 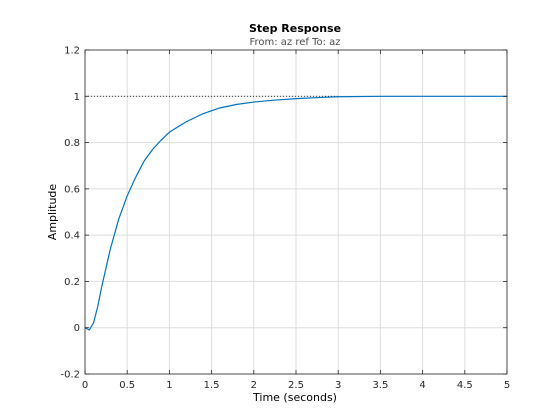 What do you see at coordinates (295, 28) in the screenshot?
I see `chart-title: Step Response` at bounding box center [295, 28].